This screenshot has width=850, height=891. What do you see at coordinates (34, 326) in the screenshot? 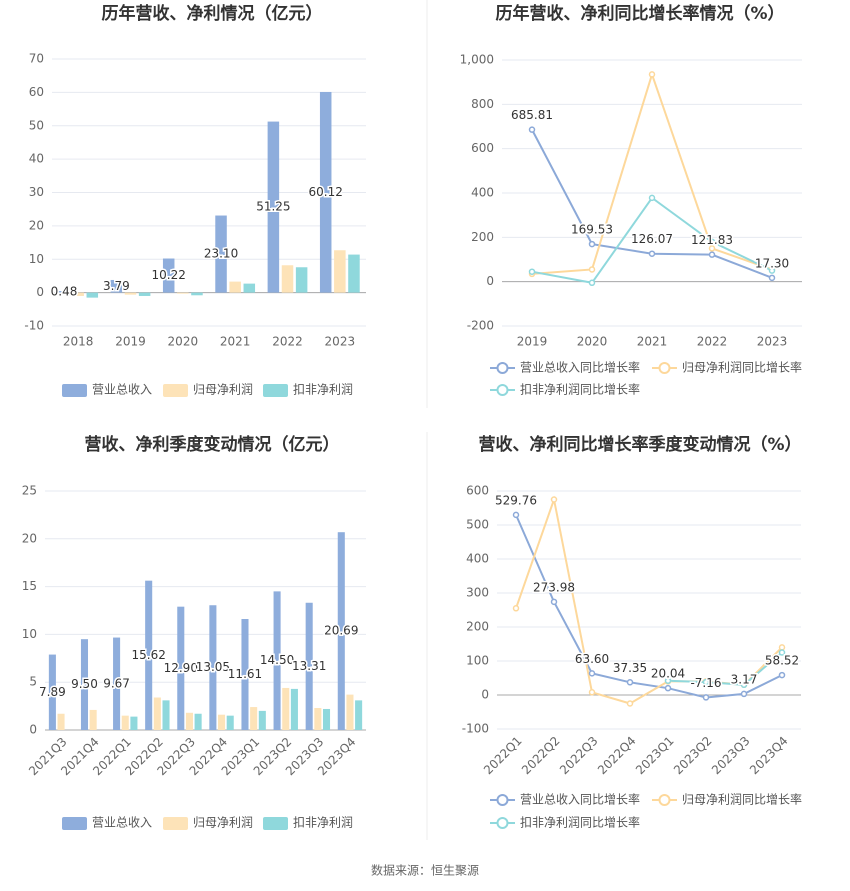
I see `y-tick-label: -10` at bounding box center [34, 326].